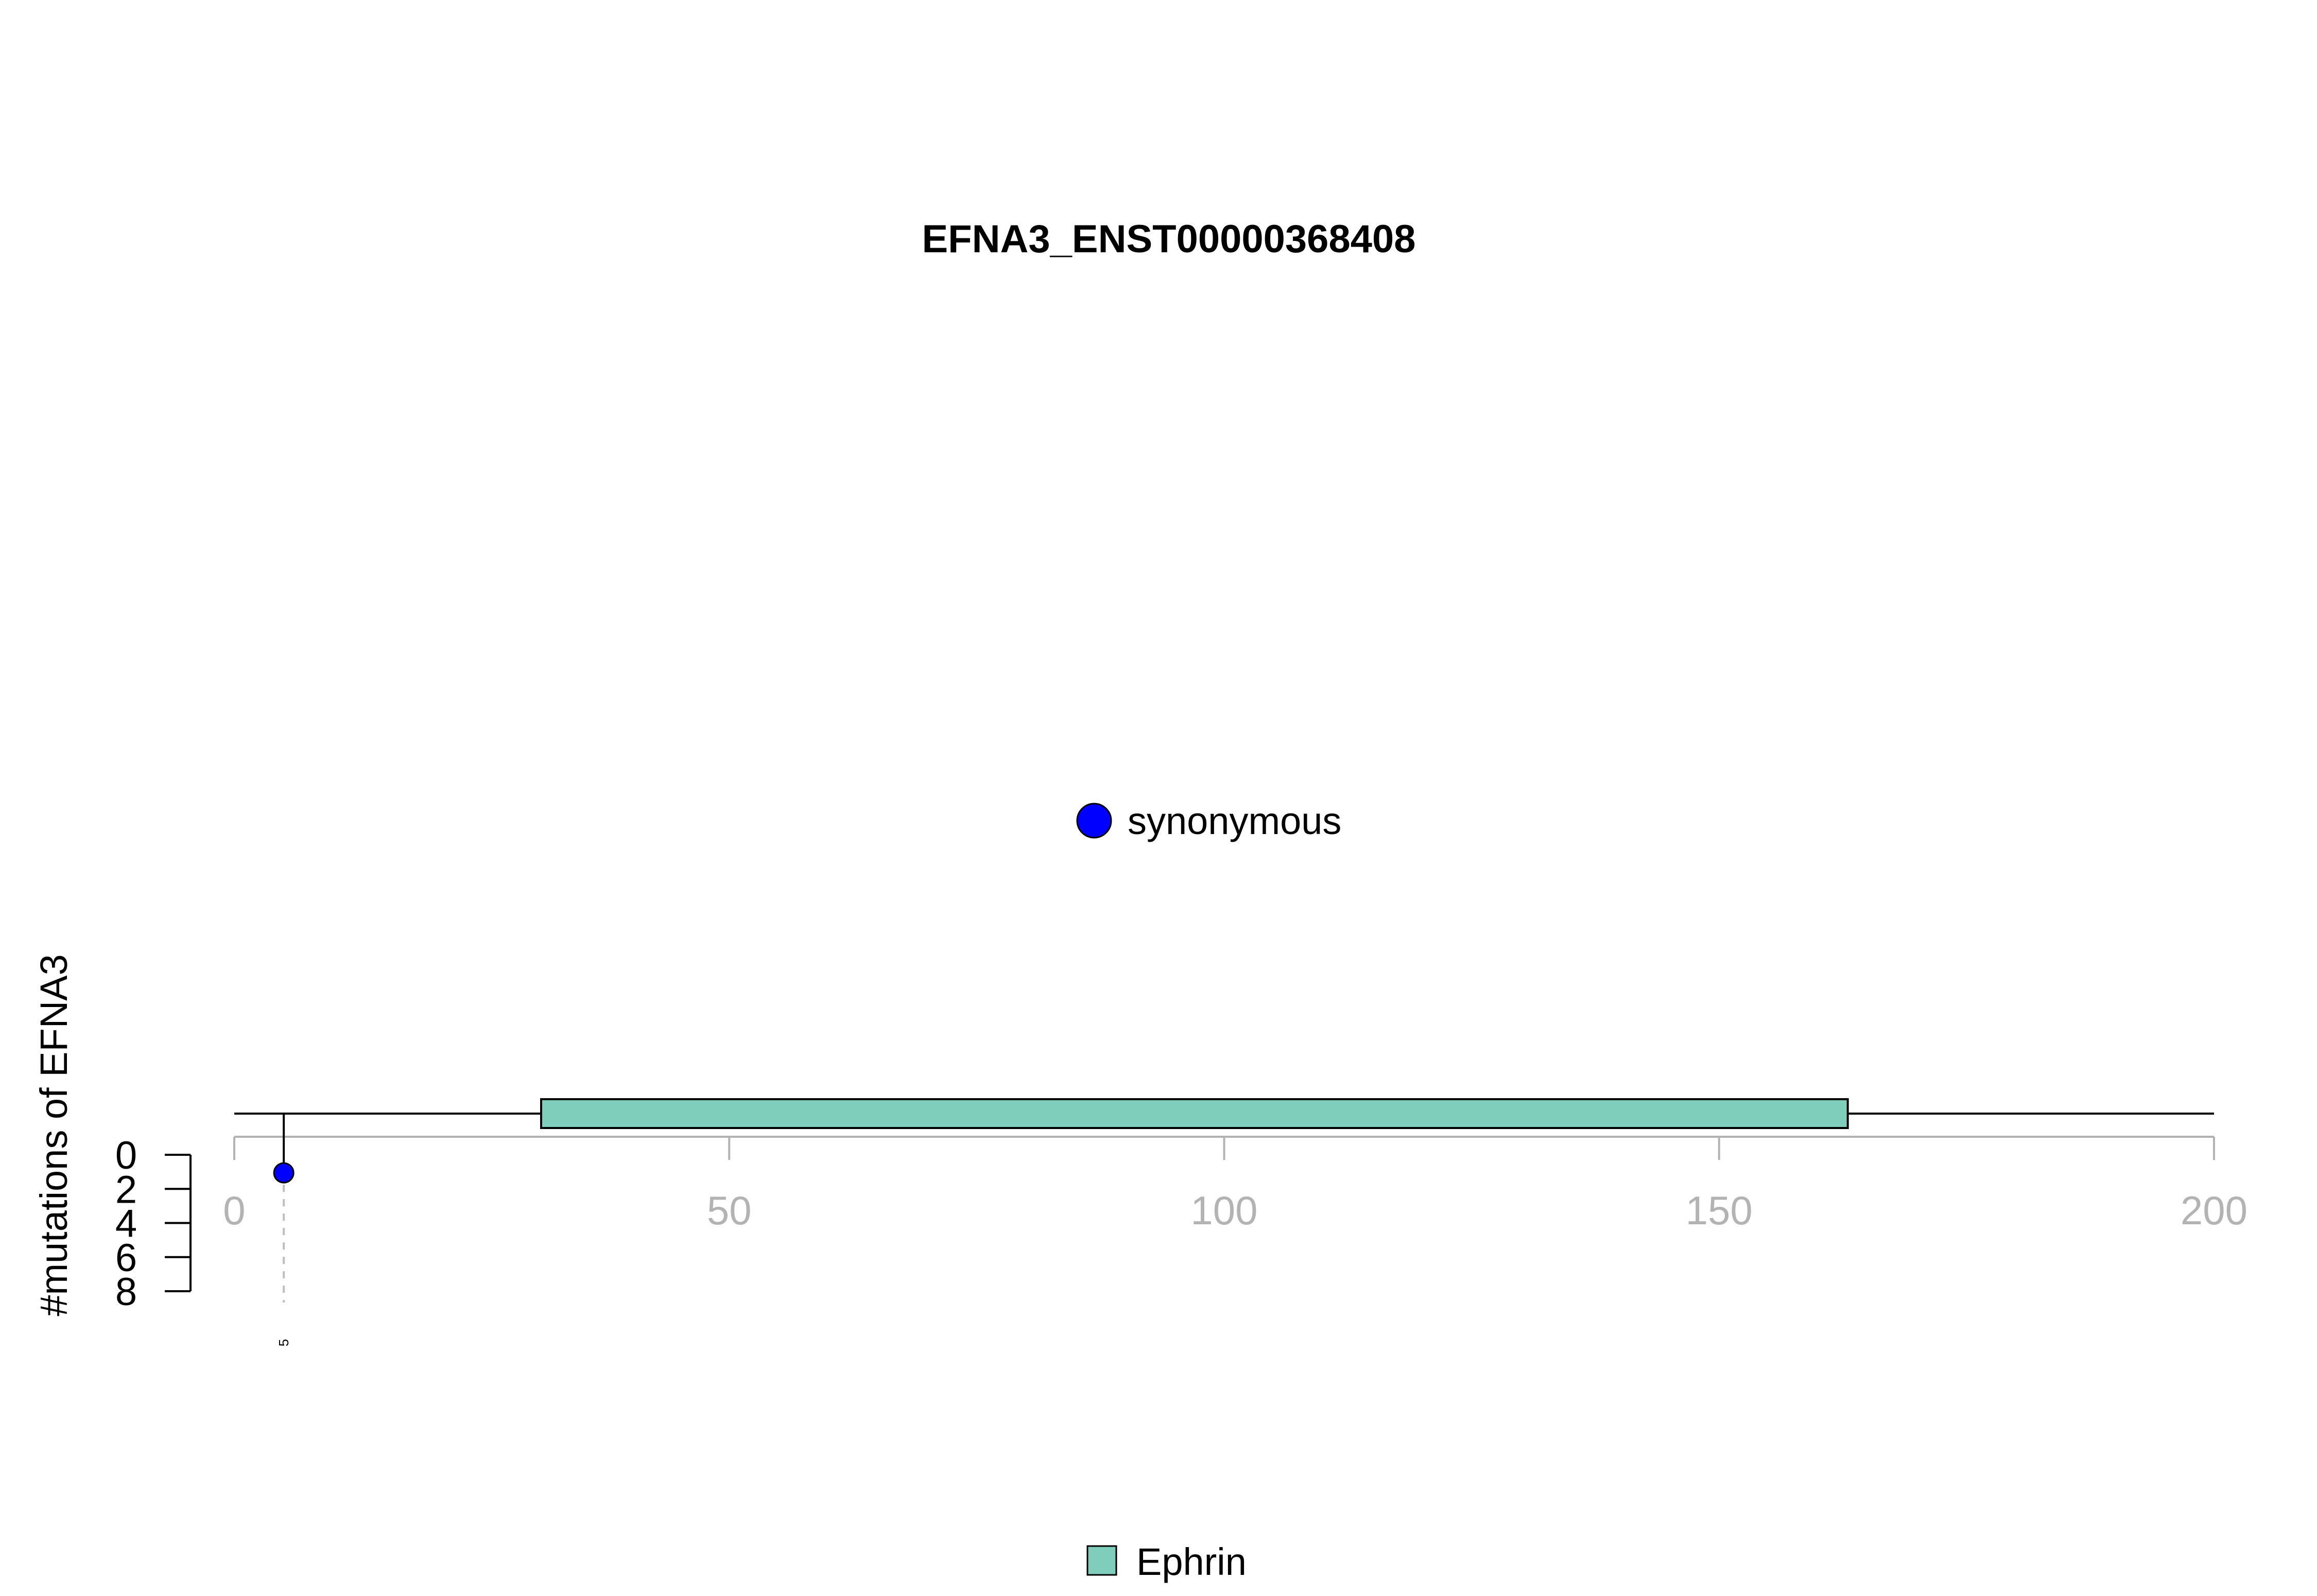  What do you see at coordinates (1101, 1560) in the screenshot?
I see `domain-legend-swatch-ephrin` at bounding box center [1101, 1560].